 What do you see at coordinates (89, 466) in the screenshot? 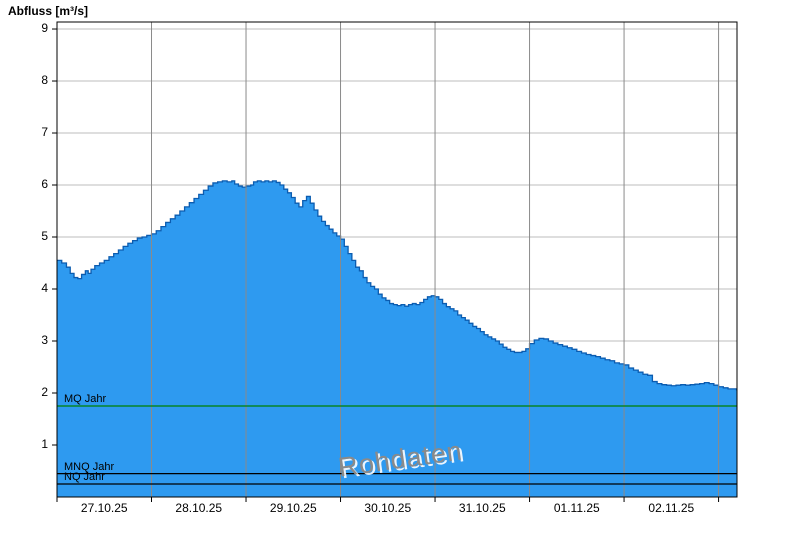
I see `mnq-jahr-label: MNQ Jahr` at bounding box center [89, 466].